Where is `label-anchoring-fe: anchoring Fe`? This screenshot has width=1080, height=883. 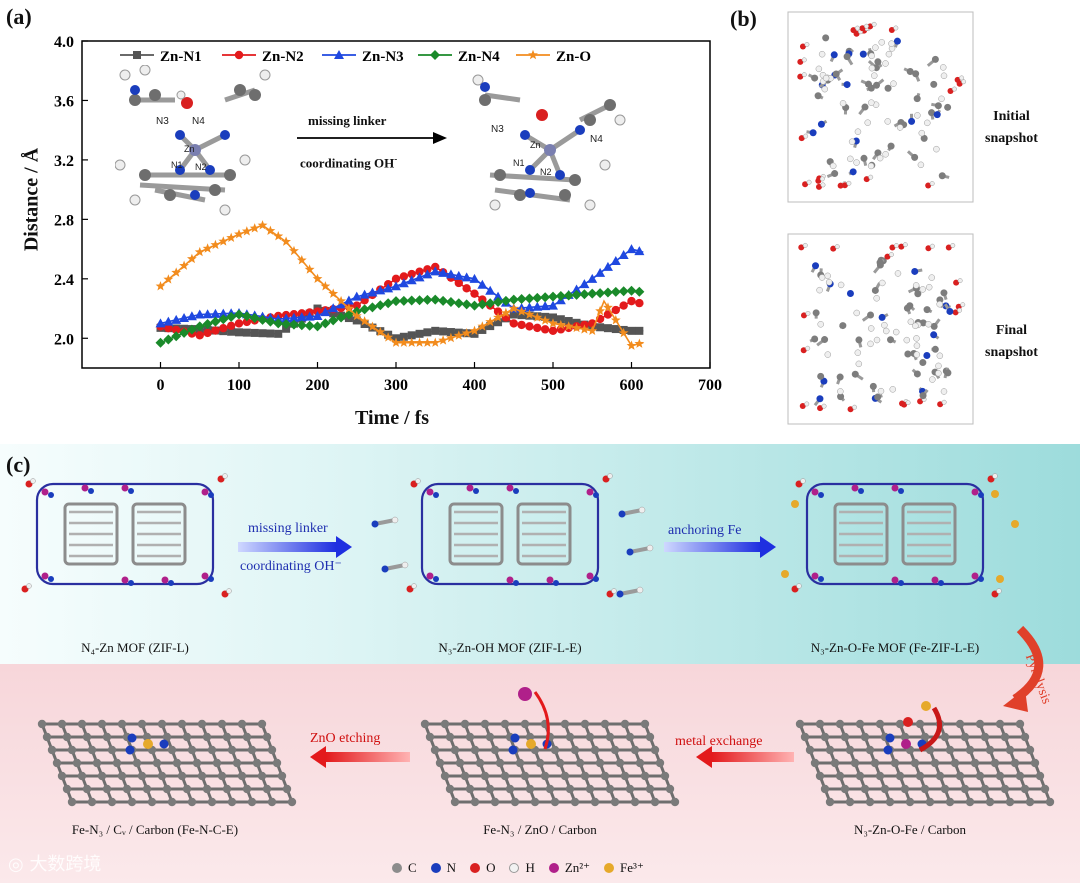
label-anchoring-fe: anchoring Fe is located at coordinates (705, 530).